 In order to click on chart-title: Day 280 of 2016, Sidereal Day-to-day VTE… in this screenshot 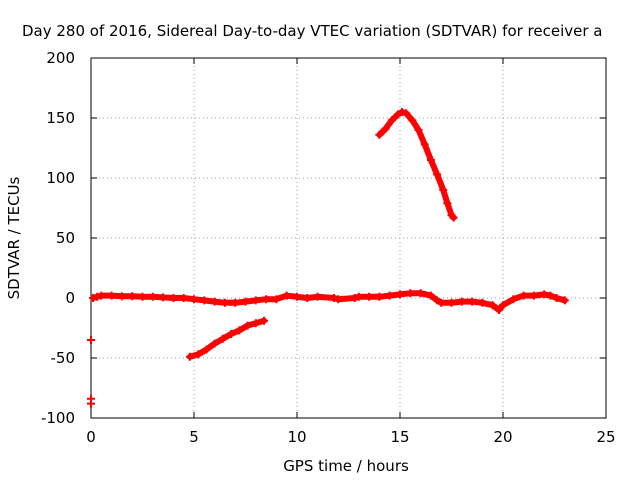, I will do `click(312, 31)`.